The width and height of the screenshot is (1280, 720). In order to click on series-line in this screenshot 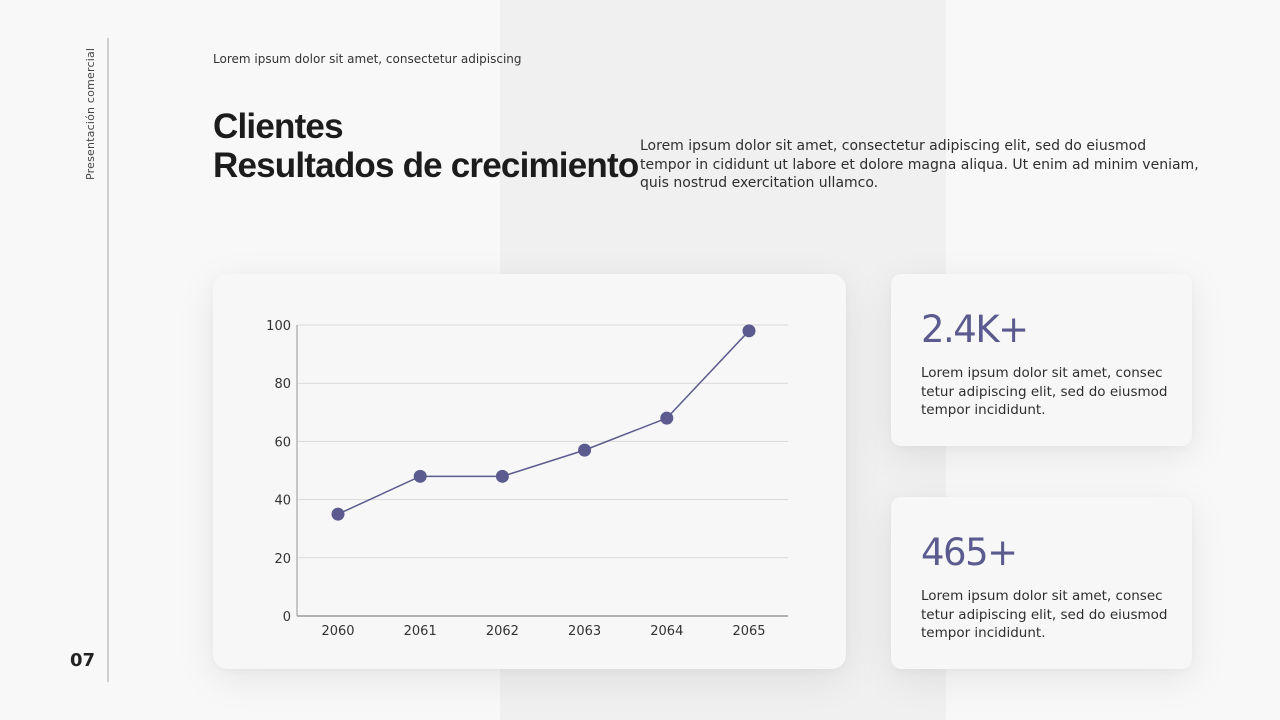, I will do `click(543, 422)`.